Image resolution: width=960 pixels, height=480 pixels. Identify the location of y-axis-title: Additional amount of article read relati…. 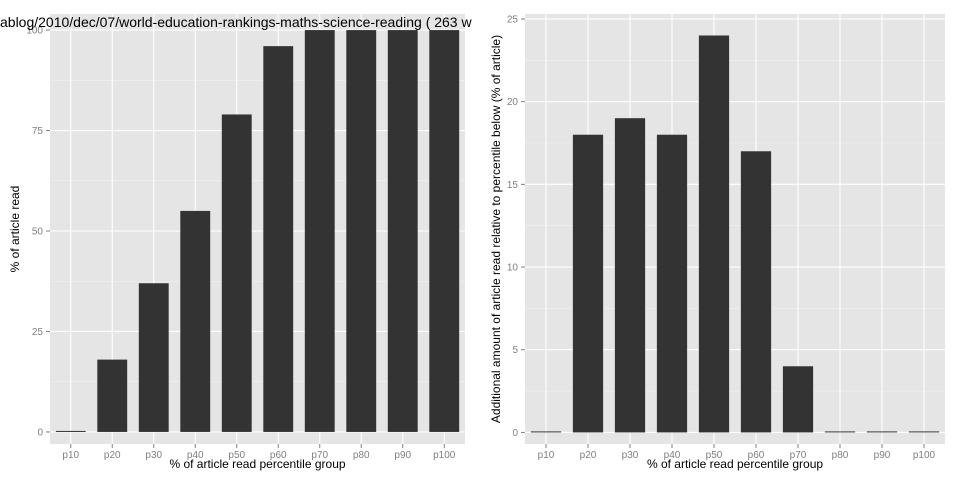
(496, 229).